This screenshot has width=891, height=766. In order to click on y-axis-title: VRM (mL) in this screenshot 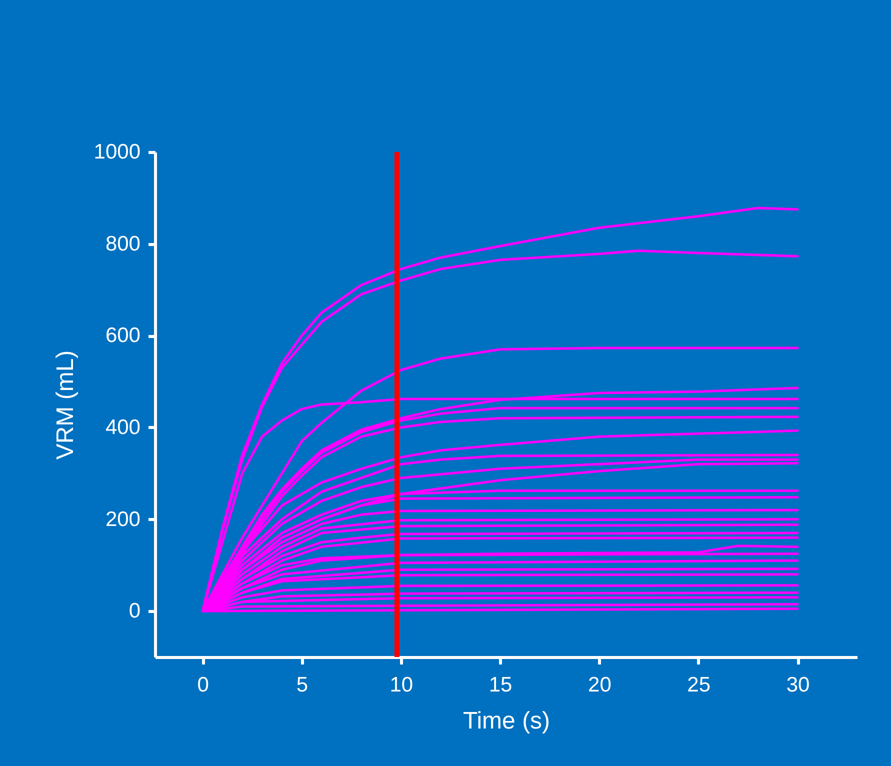, I will do `click(65, 405)`.